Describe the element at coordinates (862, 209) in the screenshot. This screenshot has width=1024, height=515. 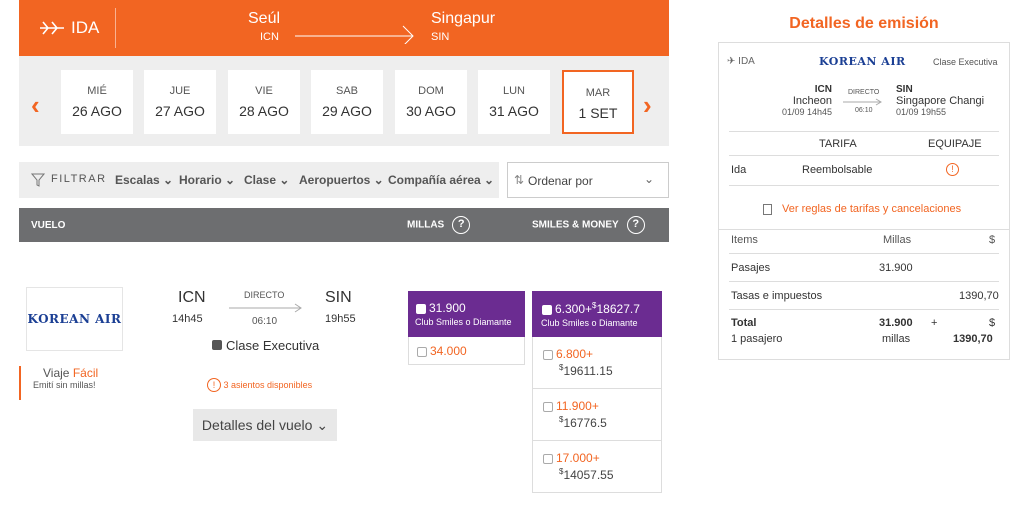
I see `fare-rules-link: Ver reglas de tarifas y cancelaciones` at that location.